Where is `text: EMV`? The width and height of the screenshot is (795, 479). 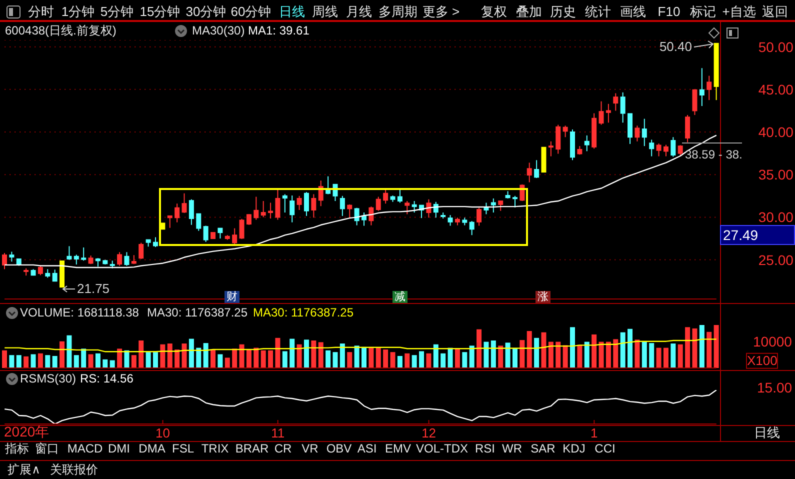
text: EMV is located at coordinates (398, 448).